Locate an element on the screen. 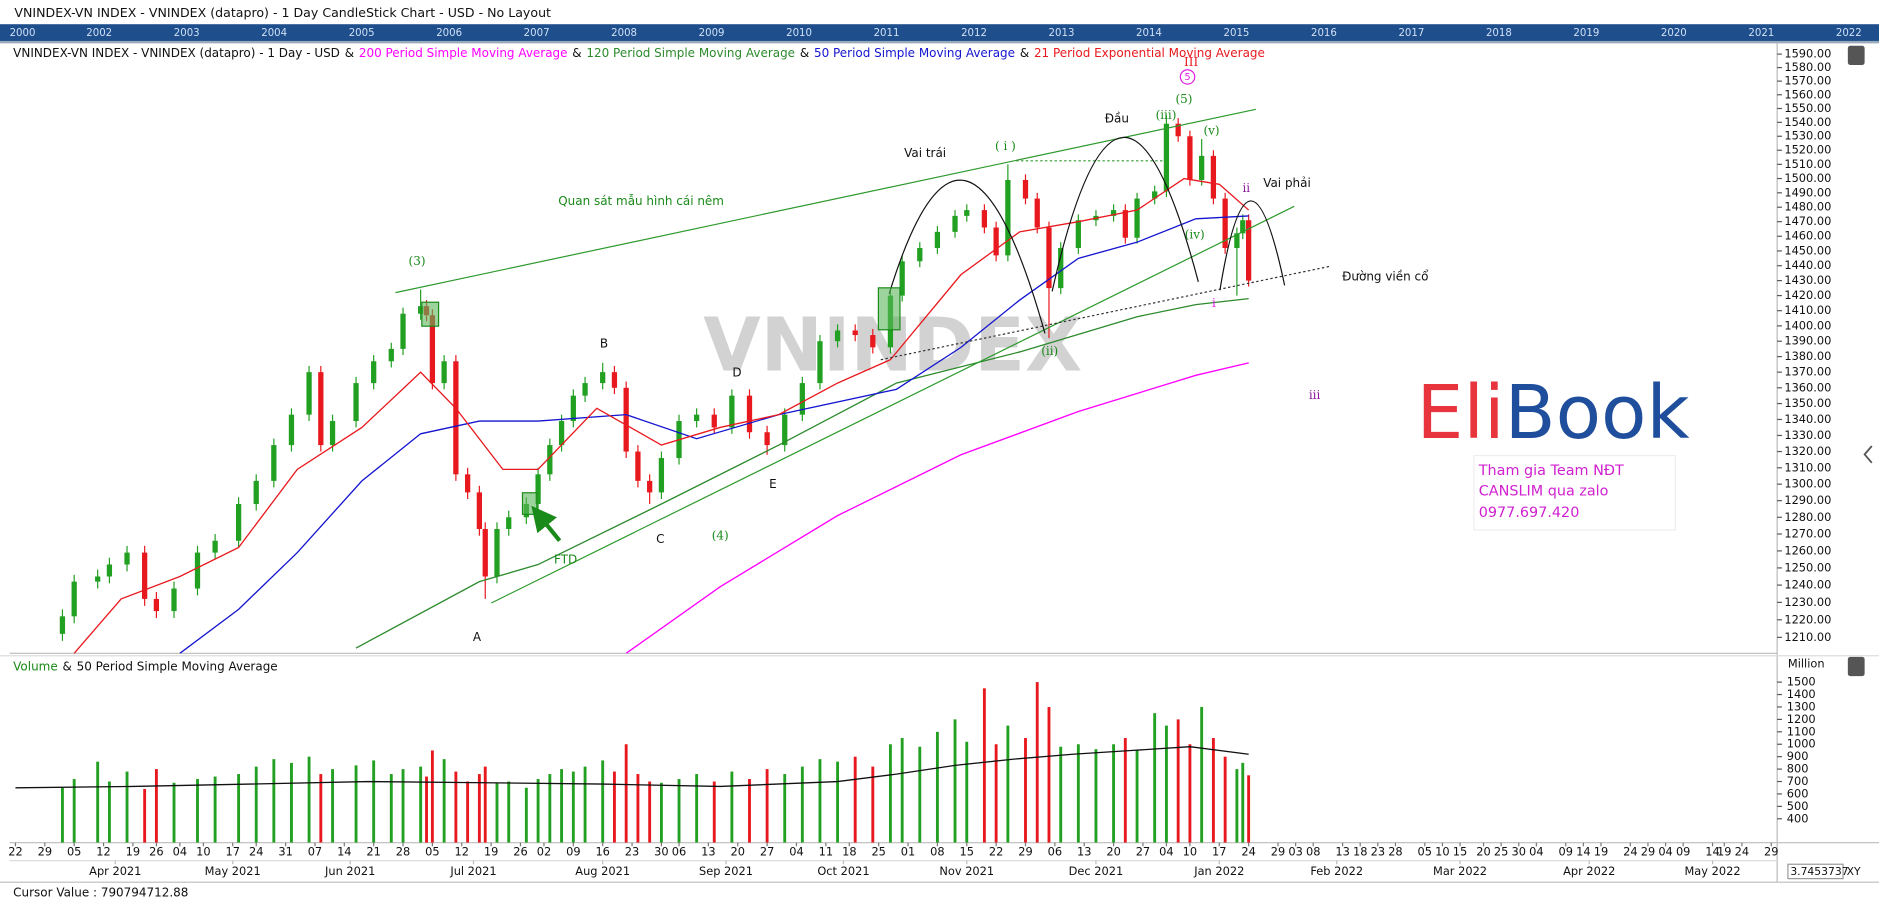  annotation: E is located at coordinates (773, 484).